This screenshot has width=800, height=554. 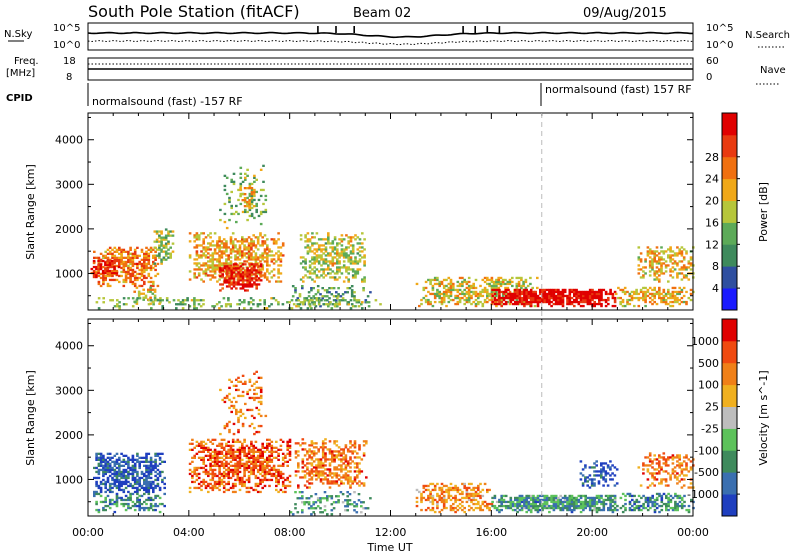 What do you see at coordinates (719, 28) in the screenshot?
I see `nsearch-tick-high: 10^5` at bounding box center [719, 28].